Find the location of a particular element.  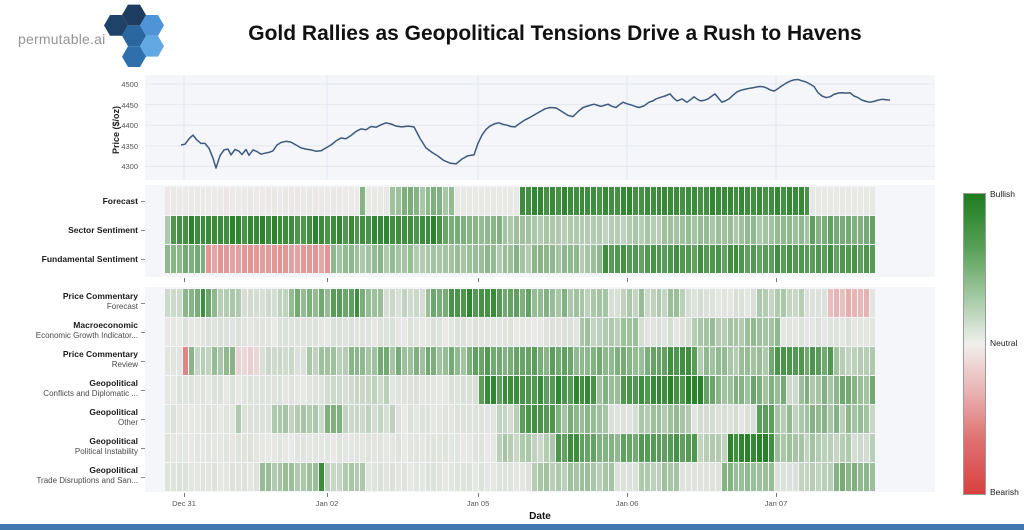

permutable-logo-text: permutable.ai is located at coordinates (62, 39).